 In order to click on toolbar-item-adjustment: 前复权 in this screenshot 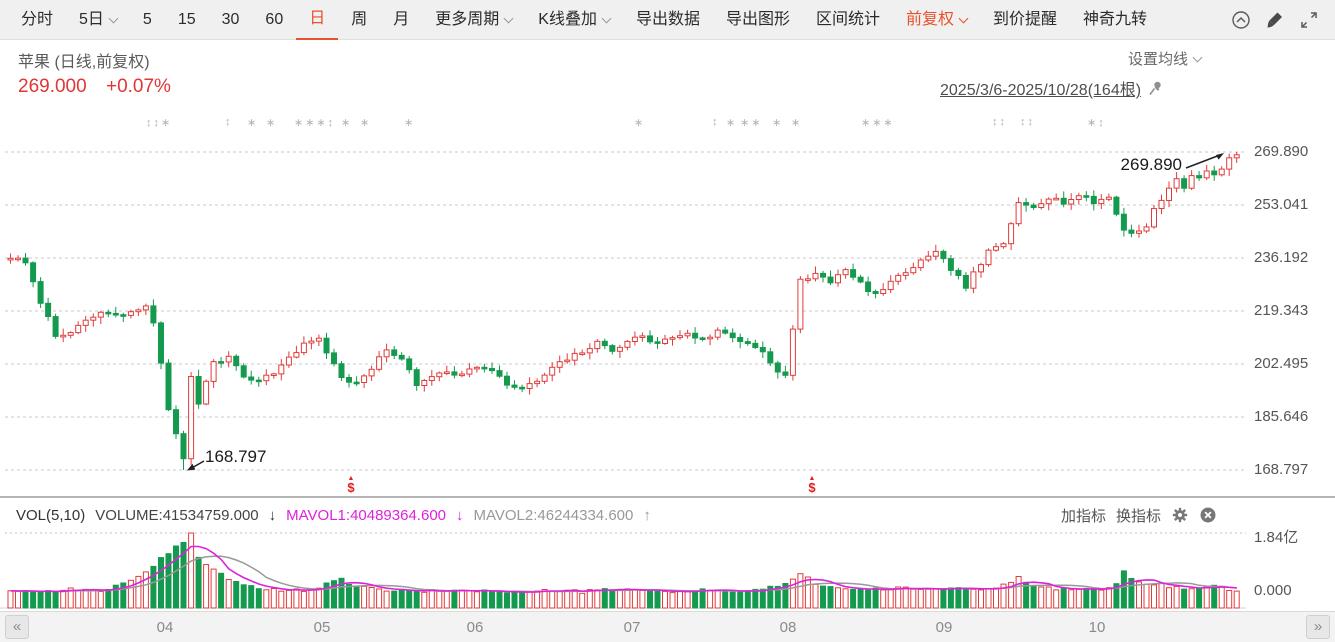, I will do `click(936, 20)`.